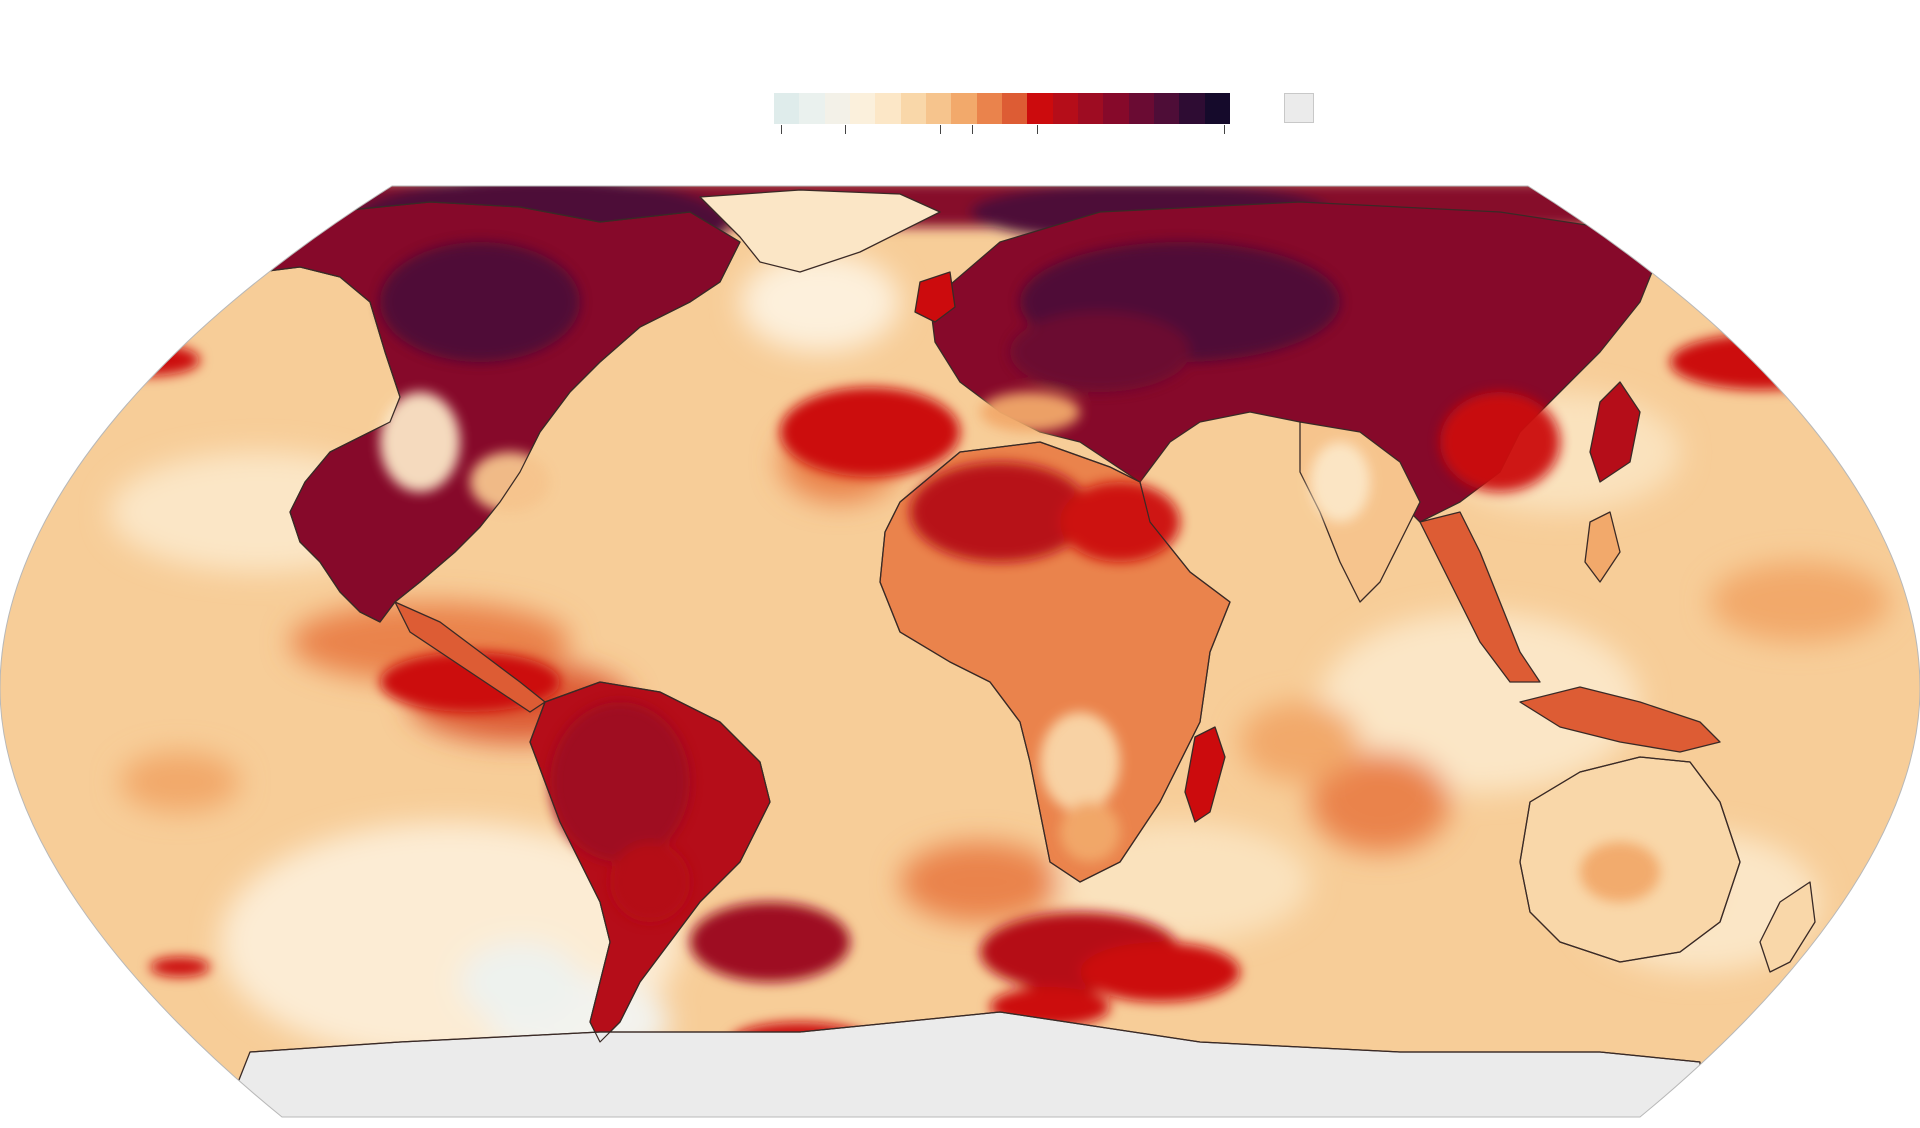 The width and height of the screenshot is (1920, 1128). Describe the element at coordinates (1787, 927) in the screenshot. I see `new-zealand` at that location.